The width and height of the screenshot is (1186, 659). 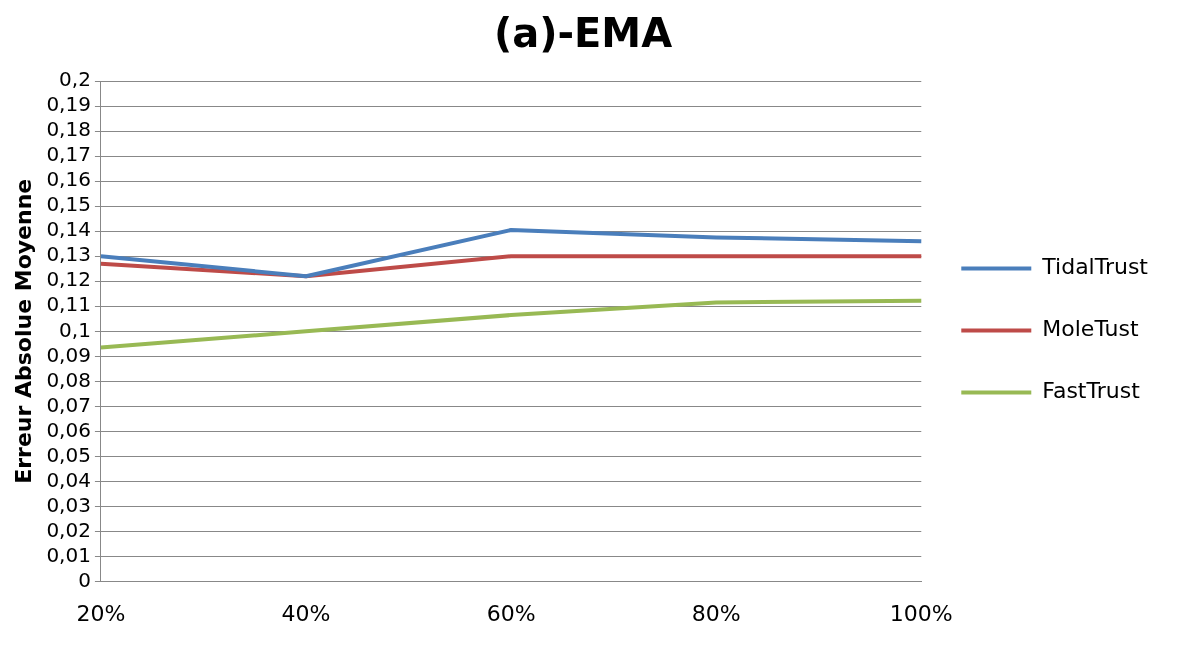 What do you see at coordinates (68, 104) in the screenshot?
I see `y-tick-label: 0,19` at bounding box center [68, 104].